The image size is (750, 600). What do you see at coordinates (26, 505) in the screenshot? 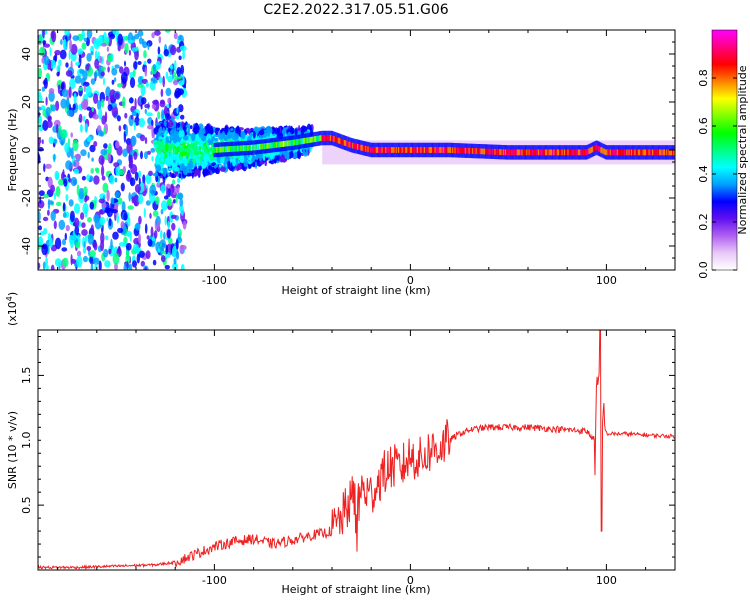
I see `snr-y-tick-label: 0.5` at bounding box center [26, 505].